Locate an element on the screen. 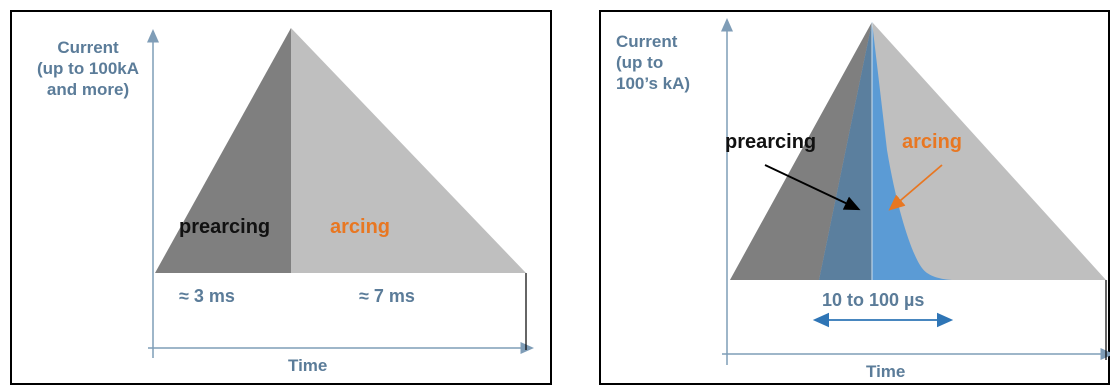 The height and width of the screenshot is (385, 1110). right-y-axis-label: Current (up to 100’s kA) is located at coordinates (653, 62).